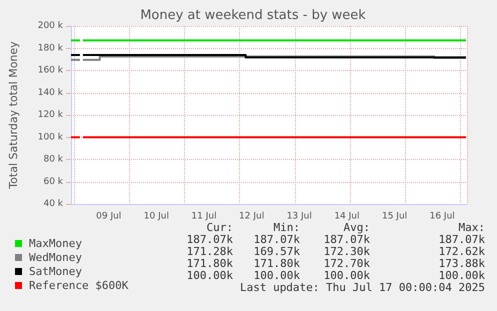 This screenshot has width=497, height=311. I want to click on text: 171.28k, so click(209, 251).